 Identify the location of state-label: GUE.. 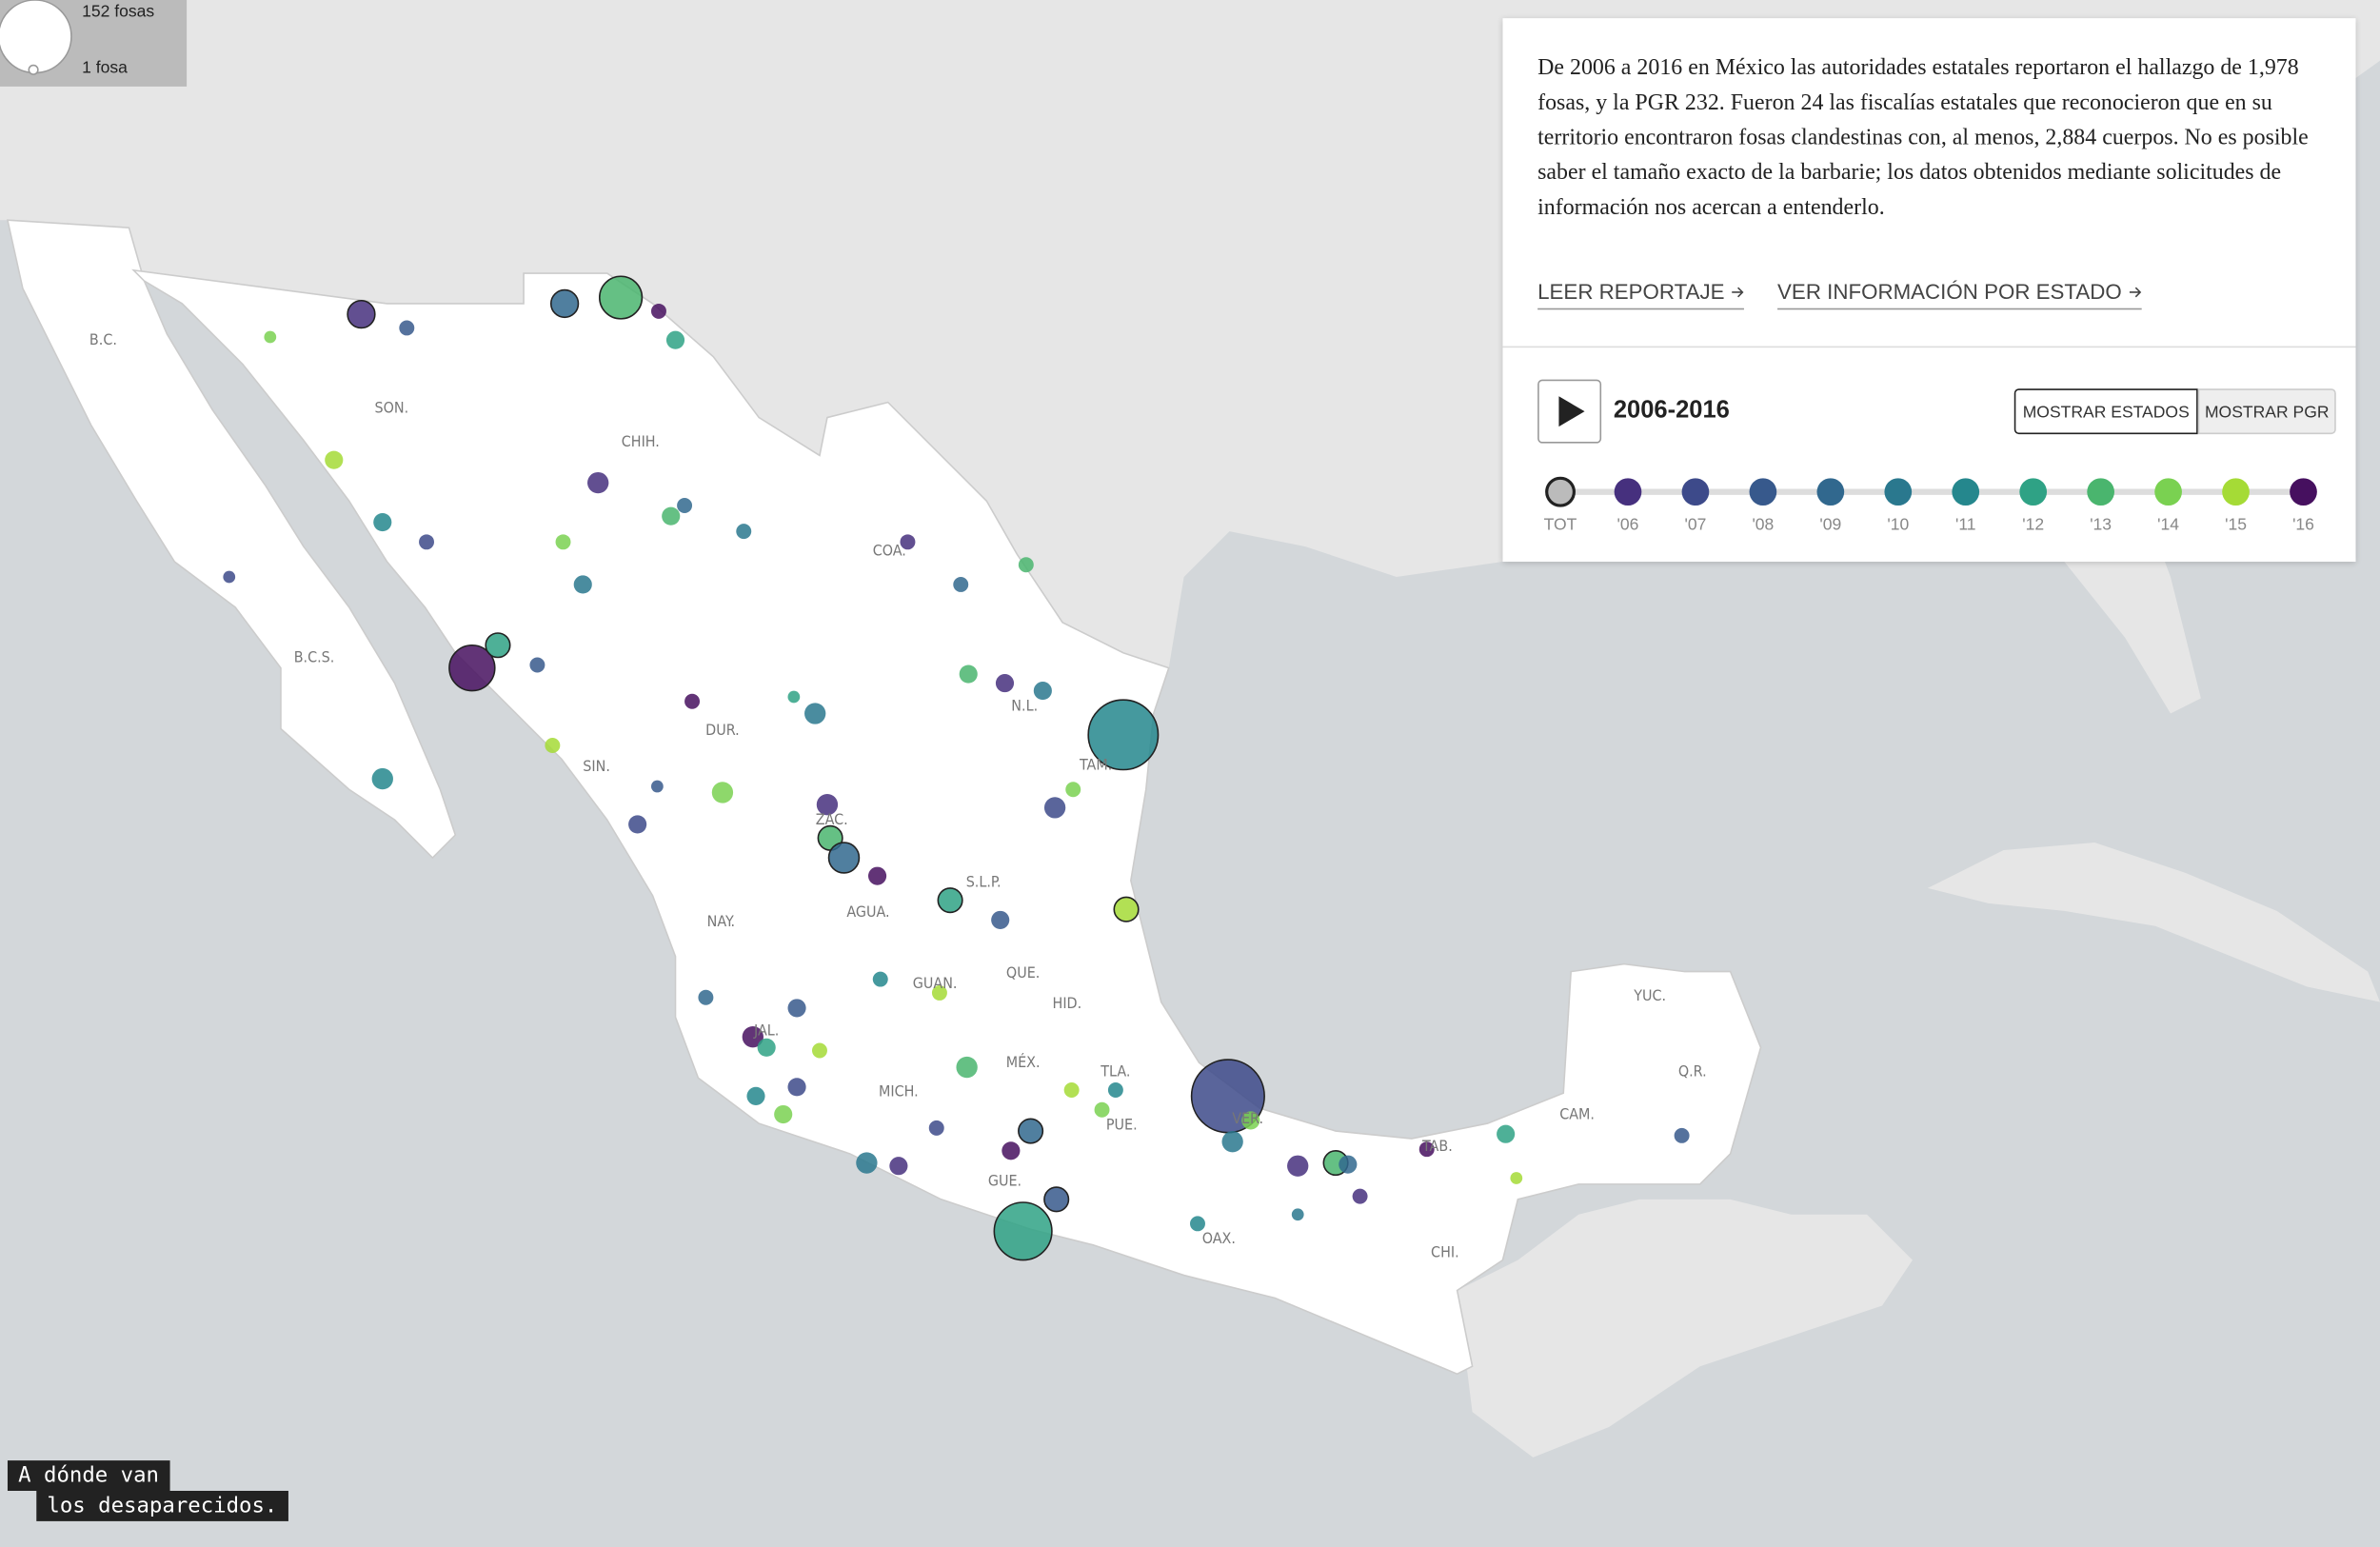
(1004, 1180).